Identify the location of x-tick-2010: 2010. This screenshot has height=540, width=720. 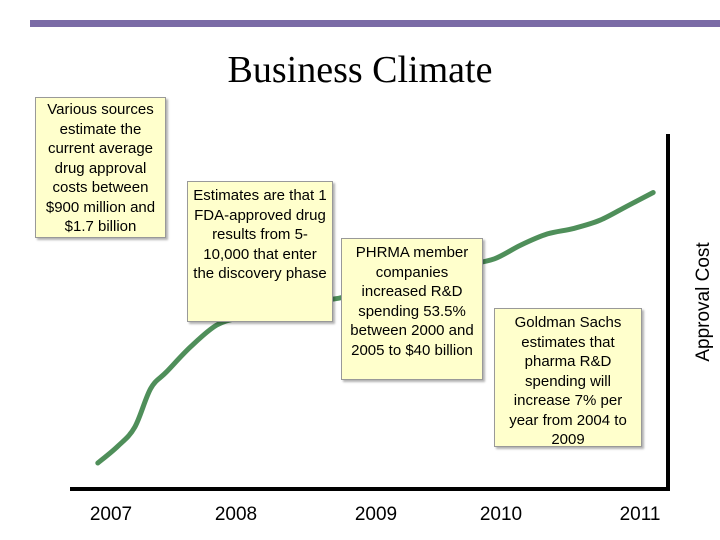
(501, 514).